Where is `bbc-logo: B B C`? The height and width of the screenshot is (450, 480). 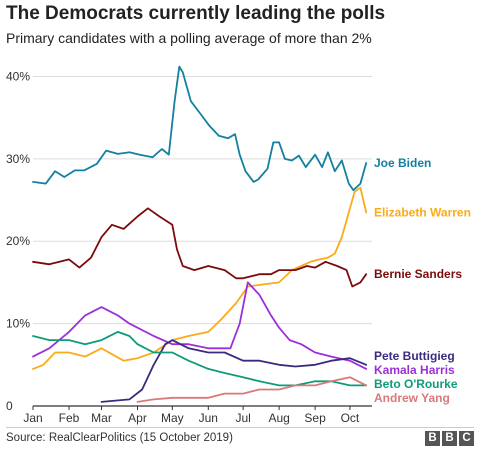
bbc-logo: B B C is located at coordinates (449, 438).